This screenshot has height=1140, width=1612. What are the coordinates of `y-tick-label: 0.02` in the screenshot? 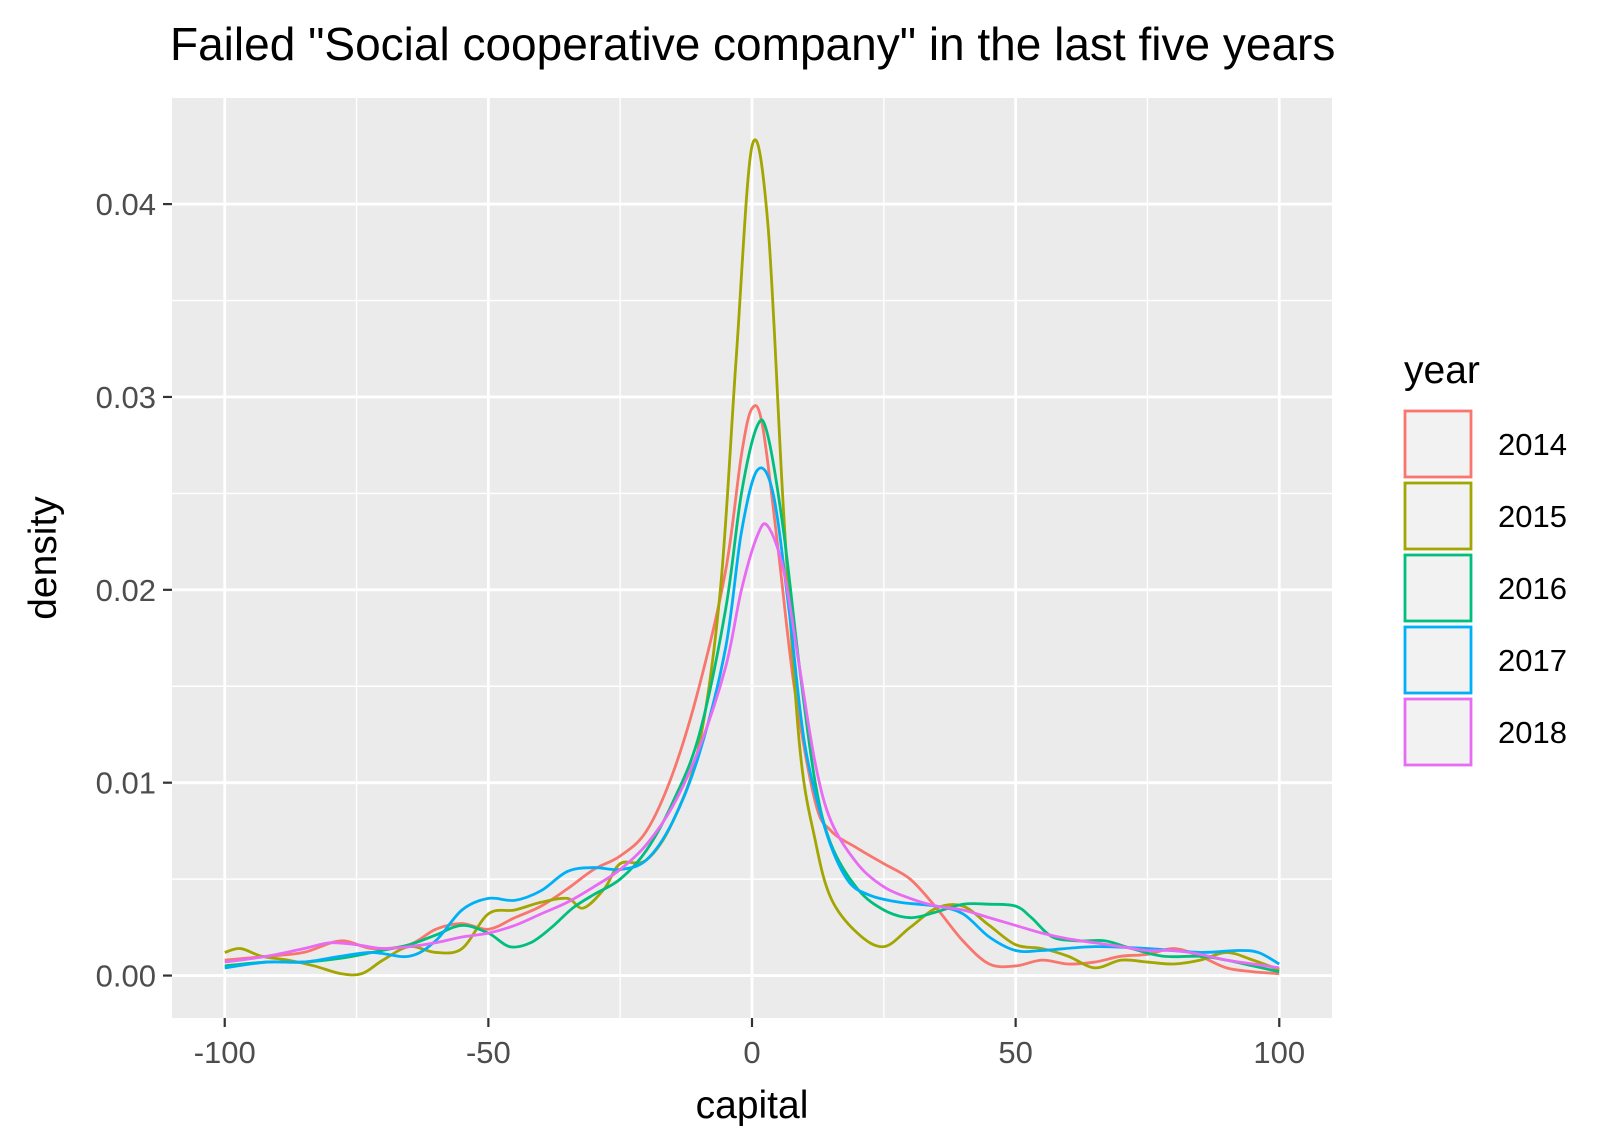 It's located at (126, 590).